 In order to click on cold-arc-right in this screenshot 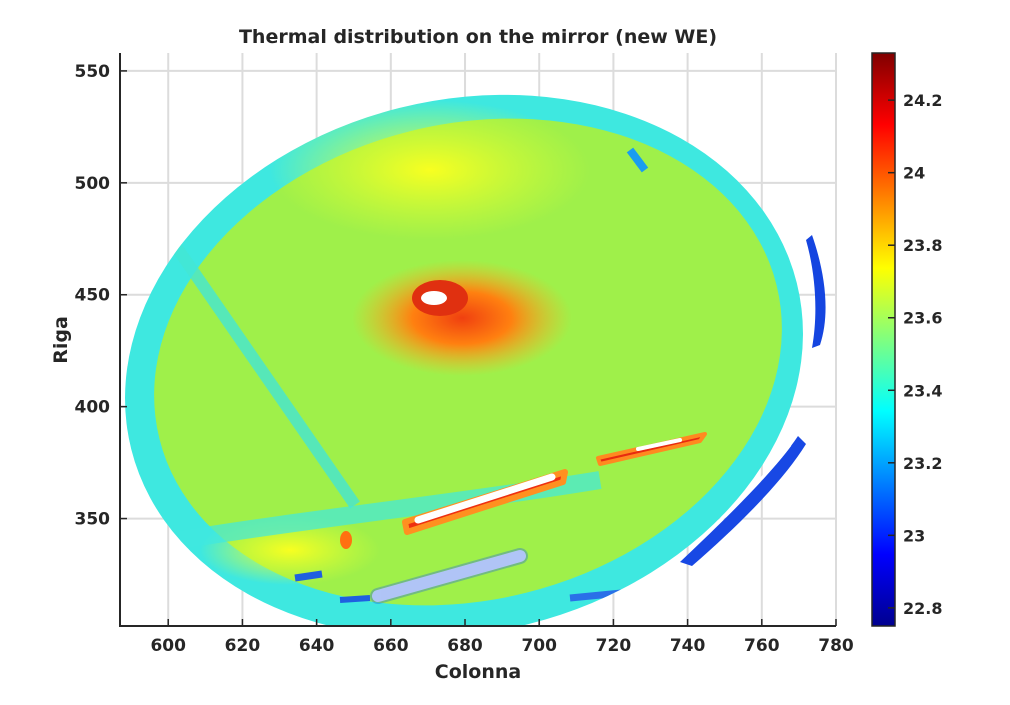, I will do `click(816, 291)`.